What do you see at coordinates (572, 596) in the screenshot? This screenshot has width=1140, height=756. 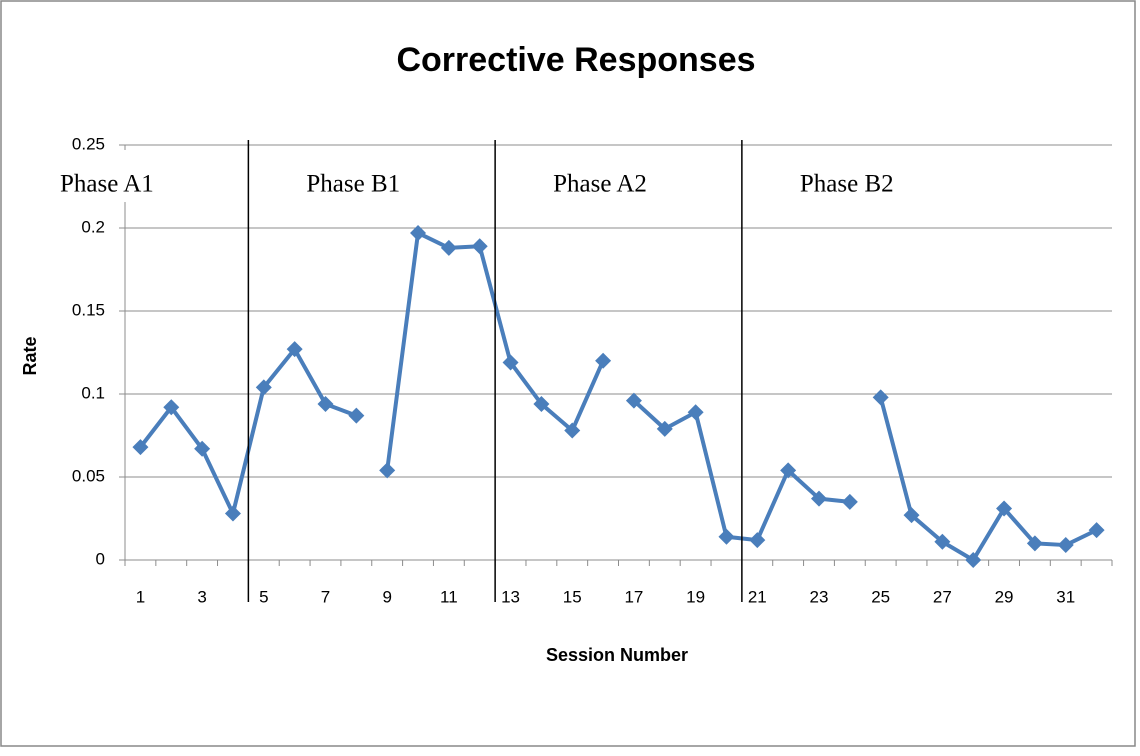 I see `x-tick-label: 15` at bounding box center [572, 596].